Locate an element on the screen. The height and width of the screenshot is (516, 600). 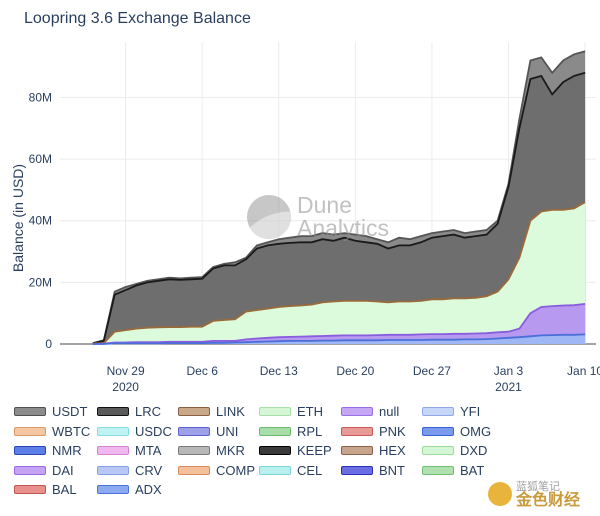
legend-item-usdt: USDT is located at coordinates (50, 411).